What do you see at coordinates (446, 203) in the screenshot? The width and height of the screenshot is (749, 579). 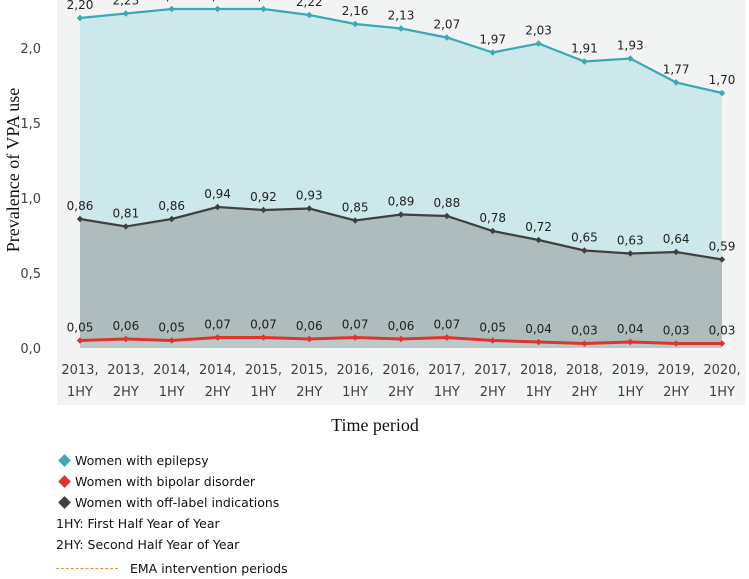 I see `data-label-off-label: 0,88` at bounding box center [446, 203].